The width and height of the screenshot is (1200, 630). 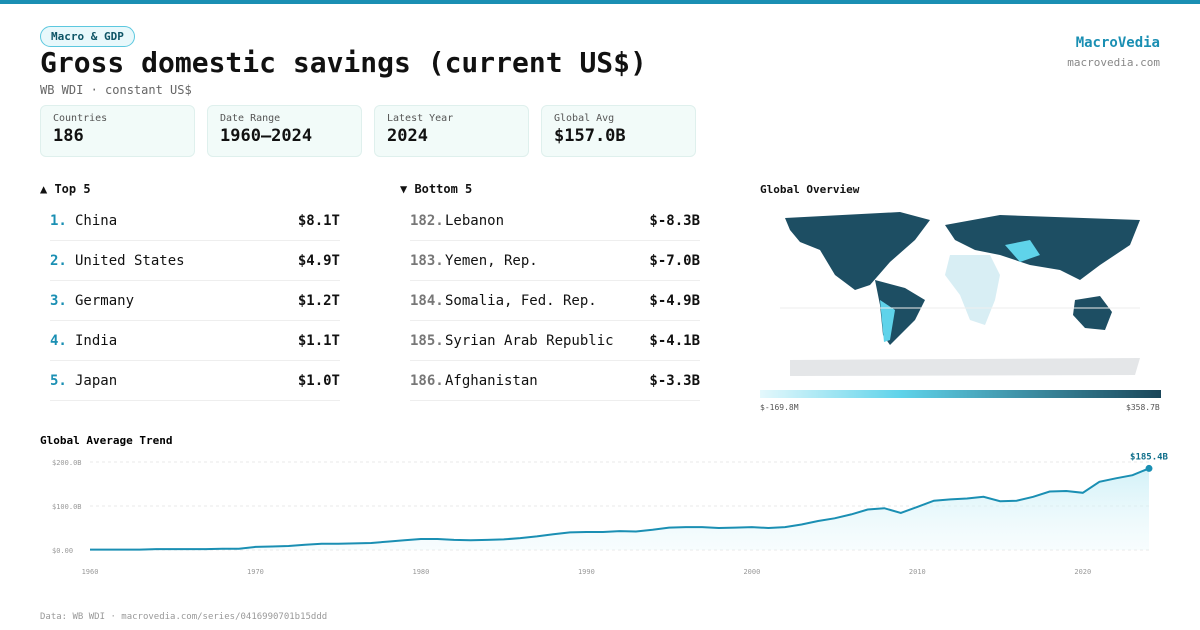 I want to click on country: Japan, so click(x=96, y=380).